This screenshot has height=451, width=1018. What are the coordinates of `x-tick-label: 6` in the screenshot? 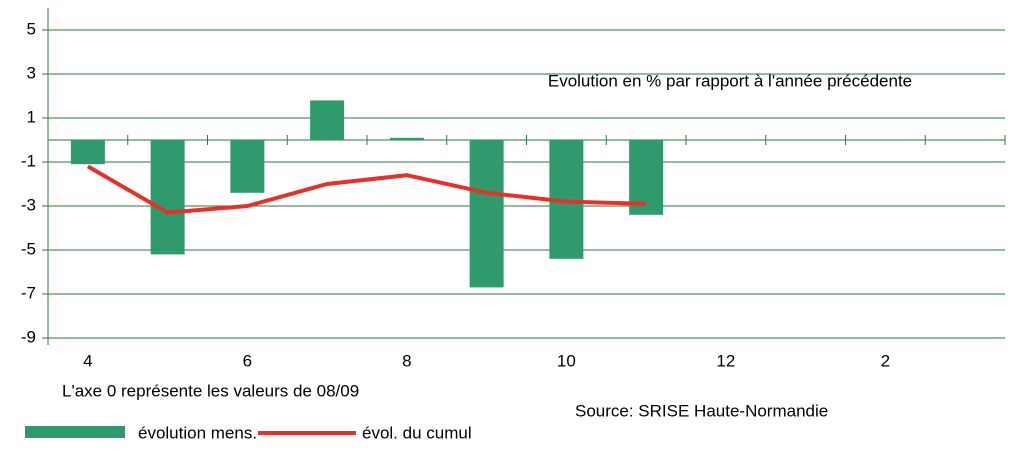 It's located at (247, 360).